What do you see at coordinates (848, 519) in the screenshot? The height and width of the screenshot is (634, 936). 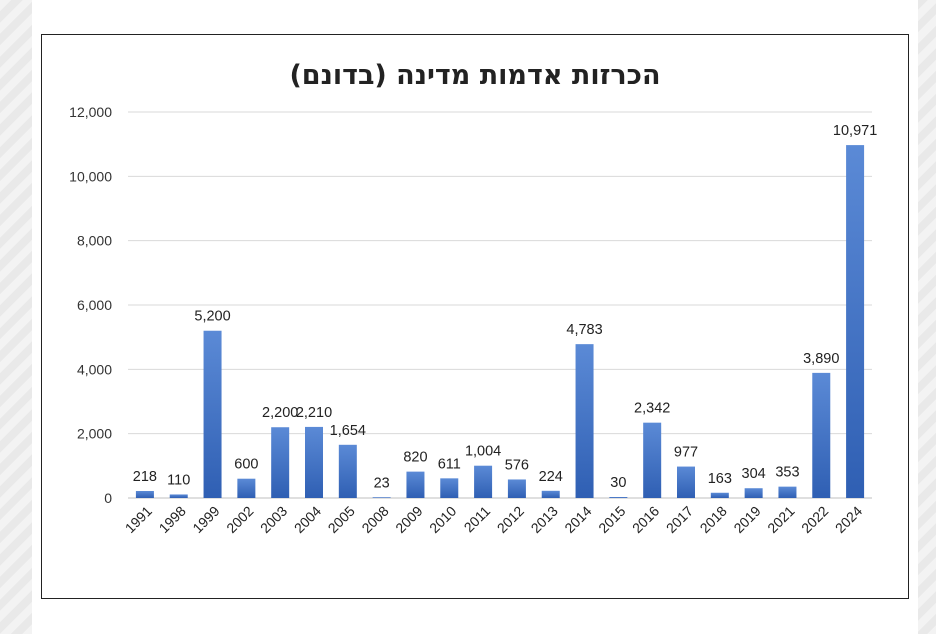 I see `x-tick-label: 2024` at bounding box center [848, 519].